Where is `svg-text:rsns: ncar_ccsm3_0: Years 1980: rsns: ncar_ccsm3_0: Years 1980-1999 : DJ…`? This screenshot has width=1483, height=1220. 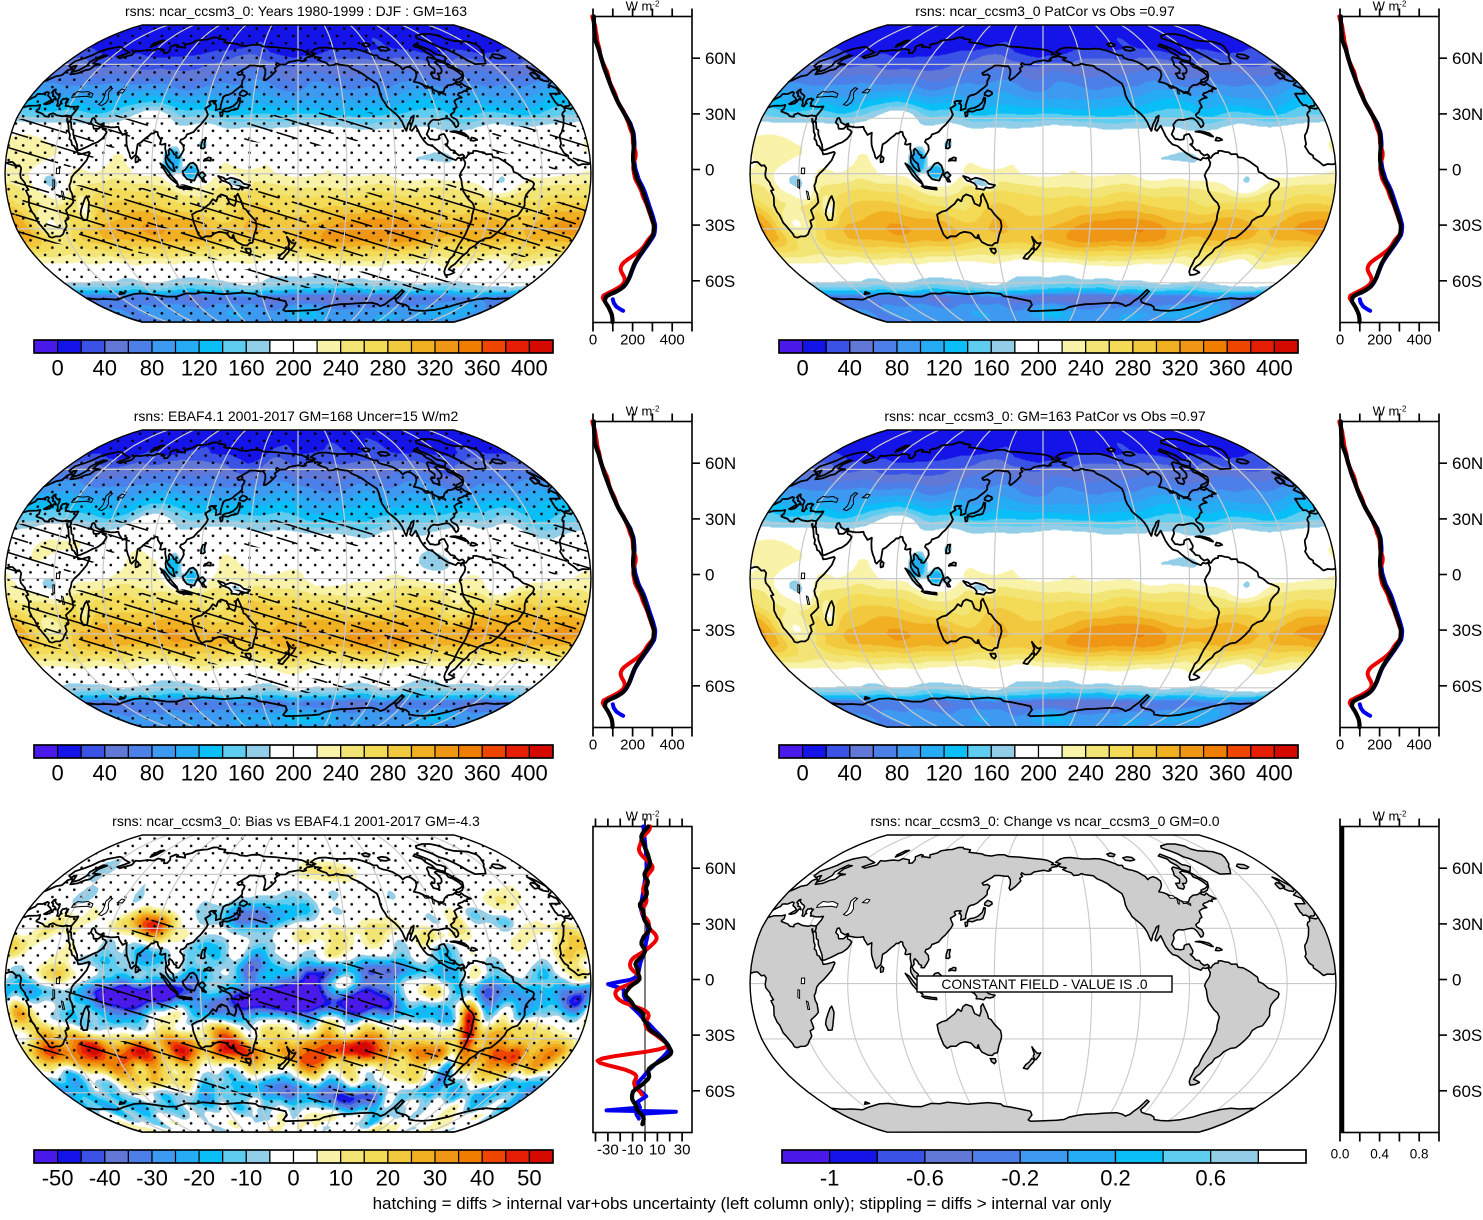 svg-text:rsns: ncar_ccsm3_0: Years 1980: rsns: ncar_ccsm3_0: Years 1980-1999 : DJ… is located at coordinates (296, 11).